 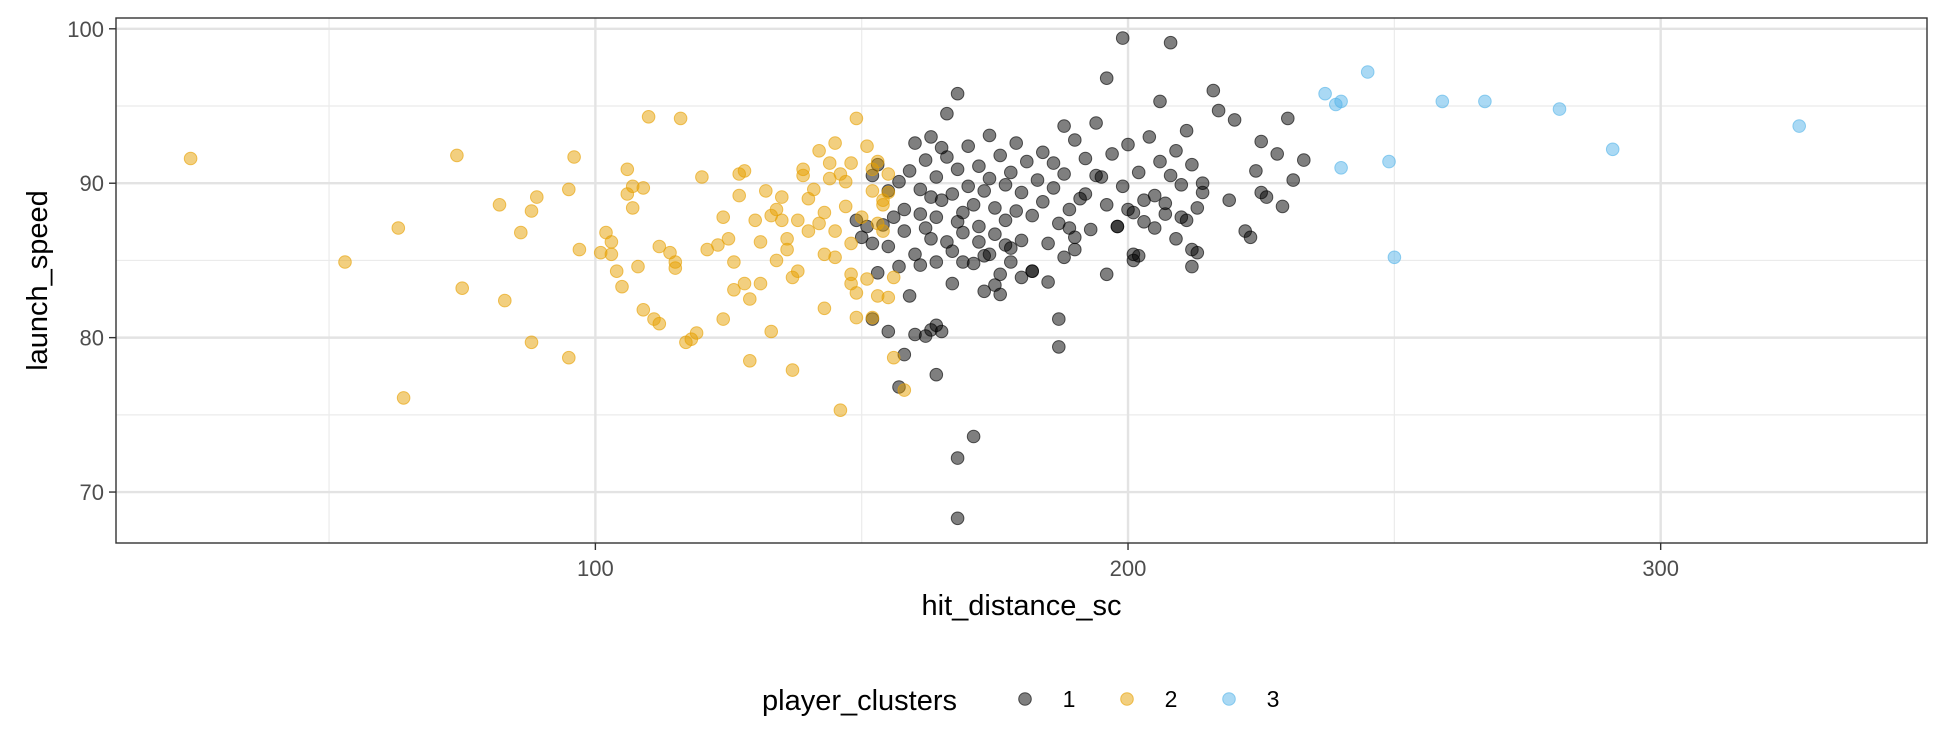 I want to click on y-axis-title: launch_speed, so click(x=38, y=280).